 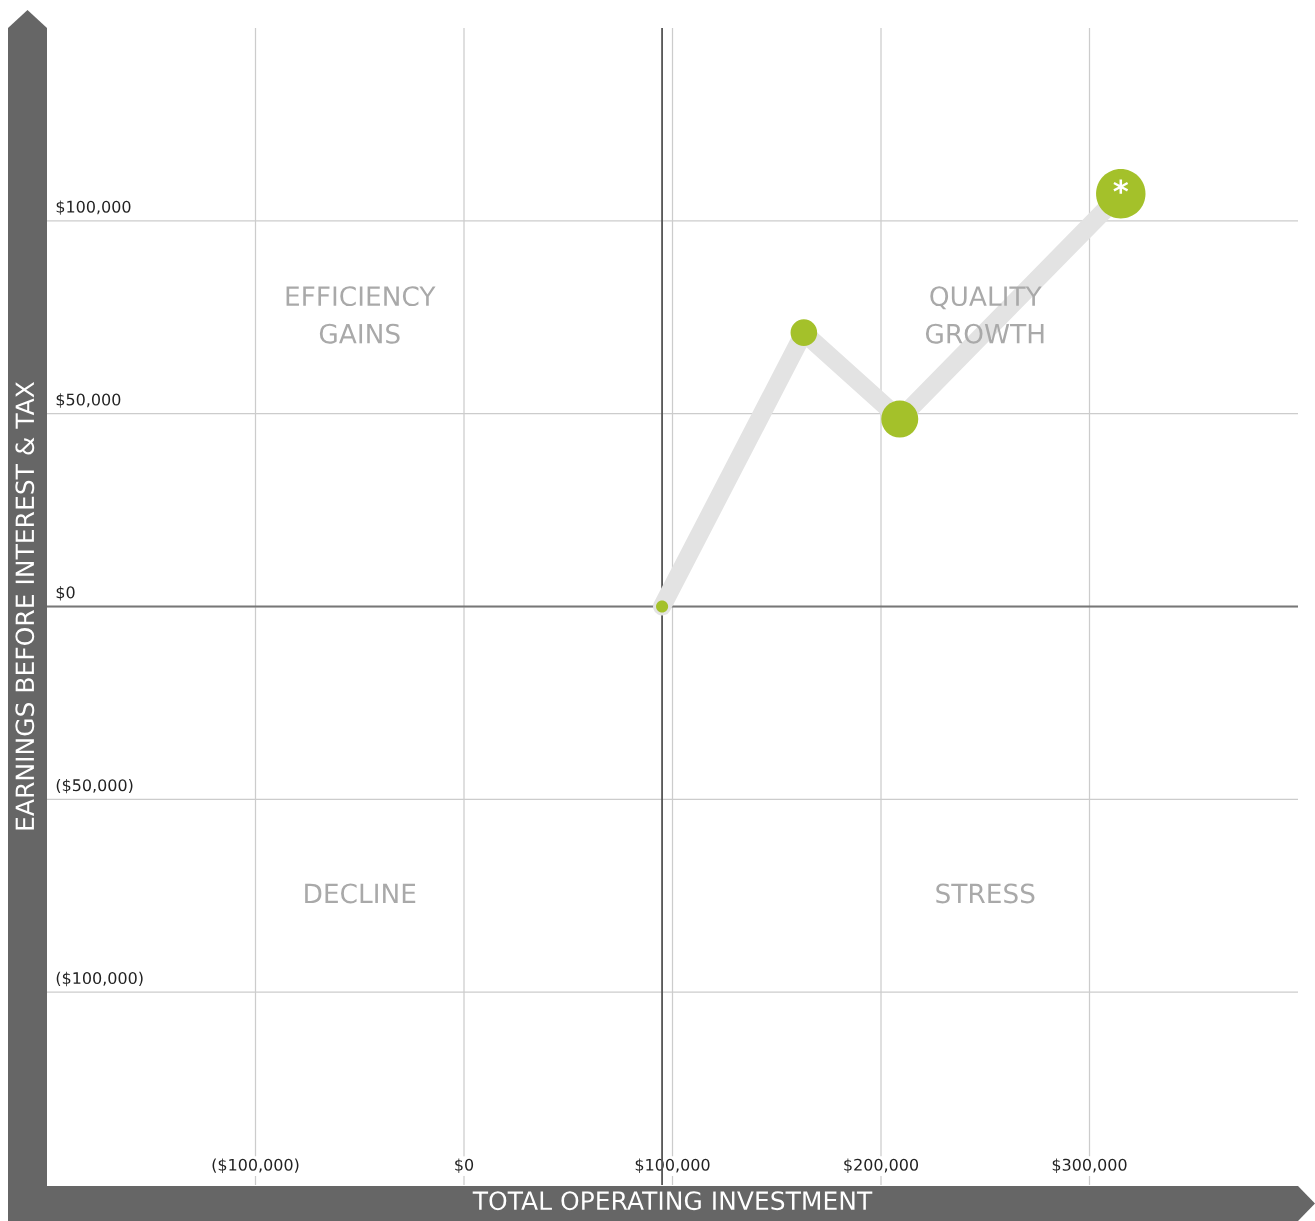 What do you see at coordinates (672, 1201) in the screenshot?
I see `x-axis-title: TOTAL OPERATING INVESTMENT` at bounding box center [672, 1201].